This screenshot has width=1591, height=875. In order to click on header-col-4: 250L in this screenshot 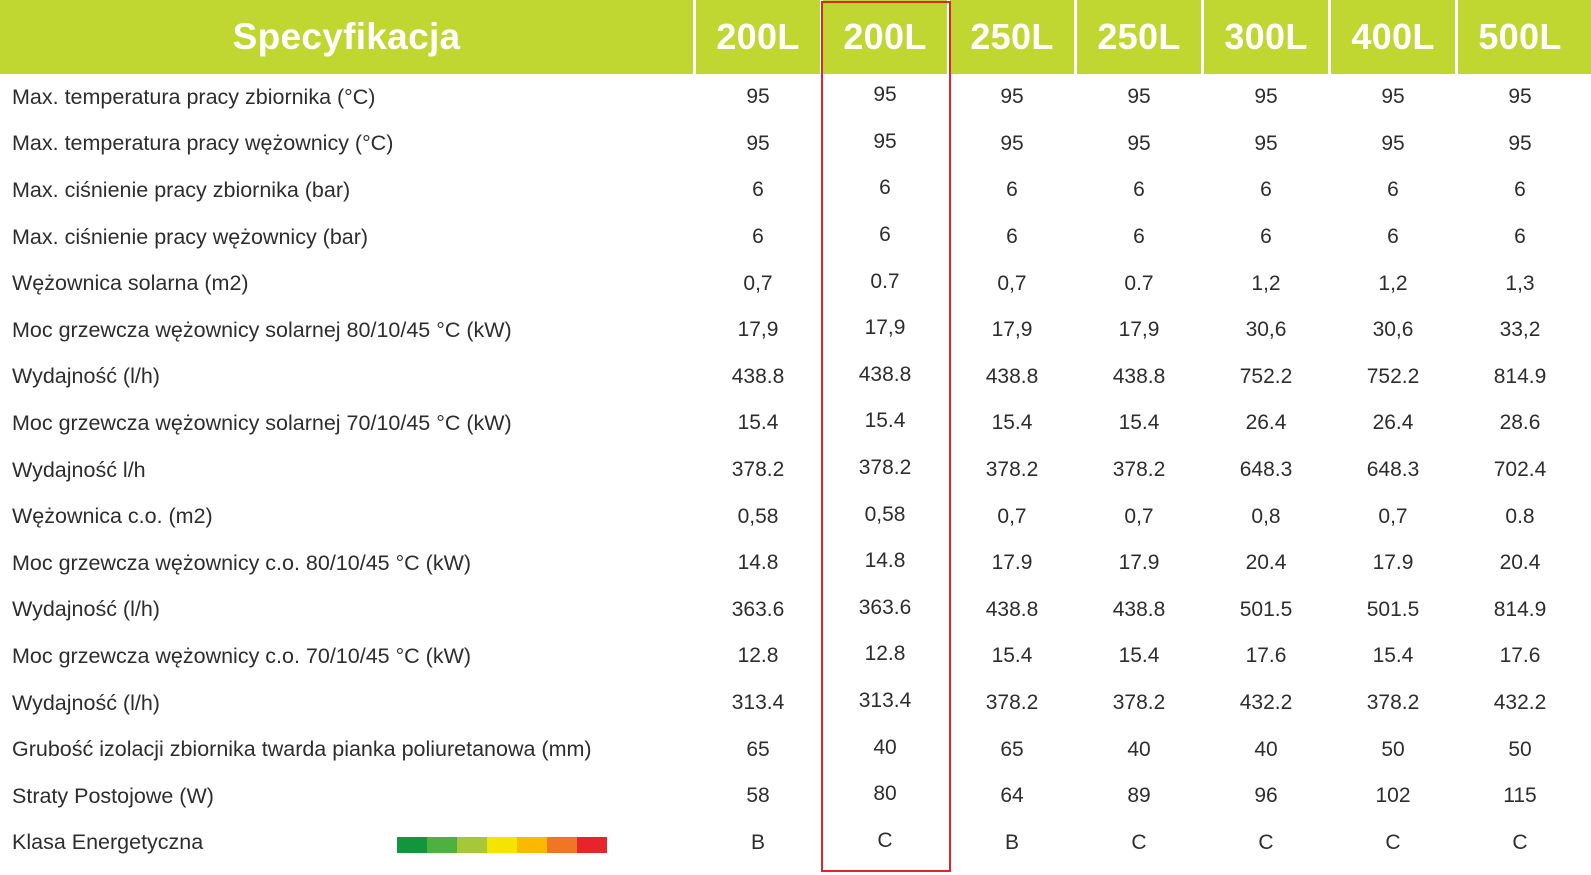, I will do `click(1139, 36)`.